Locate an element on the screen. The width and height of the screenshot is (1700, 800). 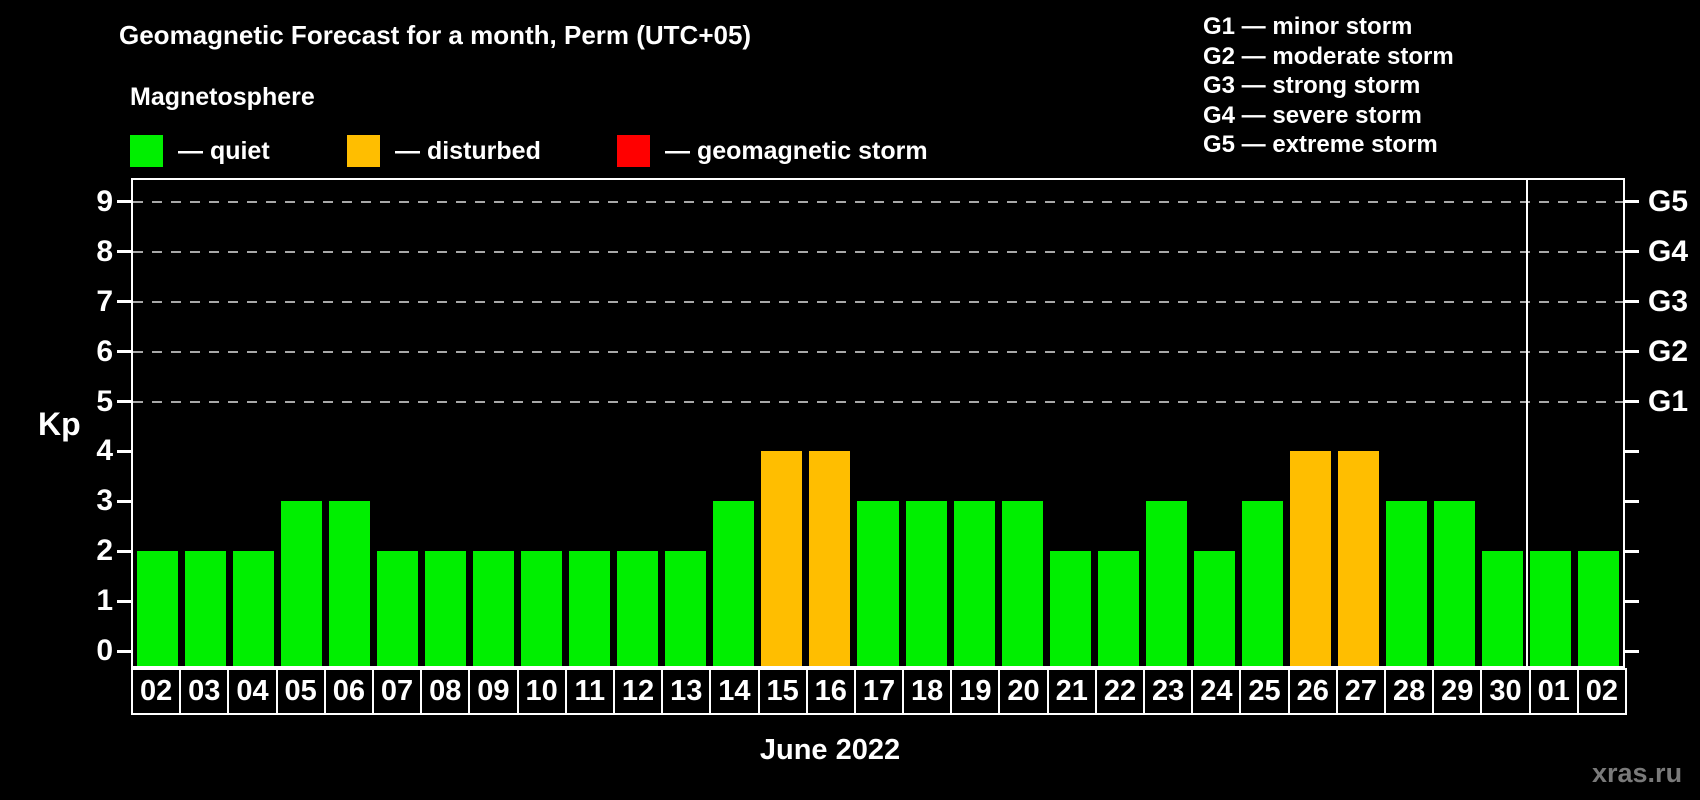
g-scale-legend-item: G5 — extreme storm is located at coordinates (1320, 145).